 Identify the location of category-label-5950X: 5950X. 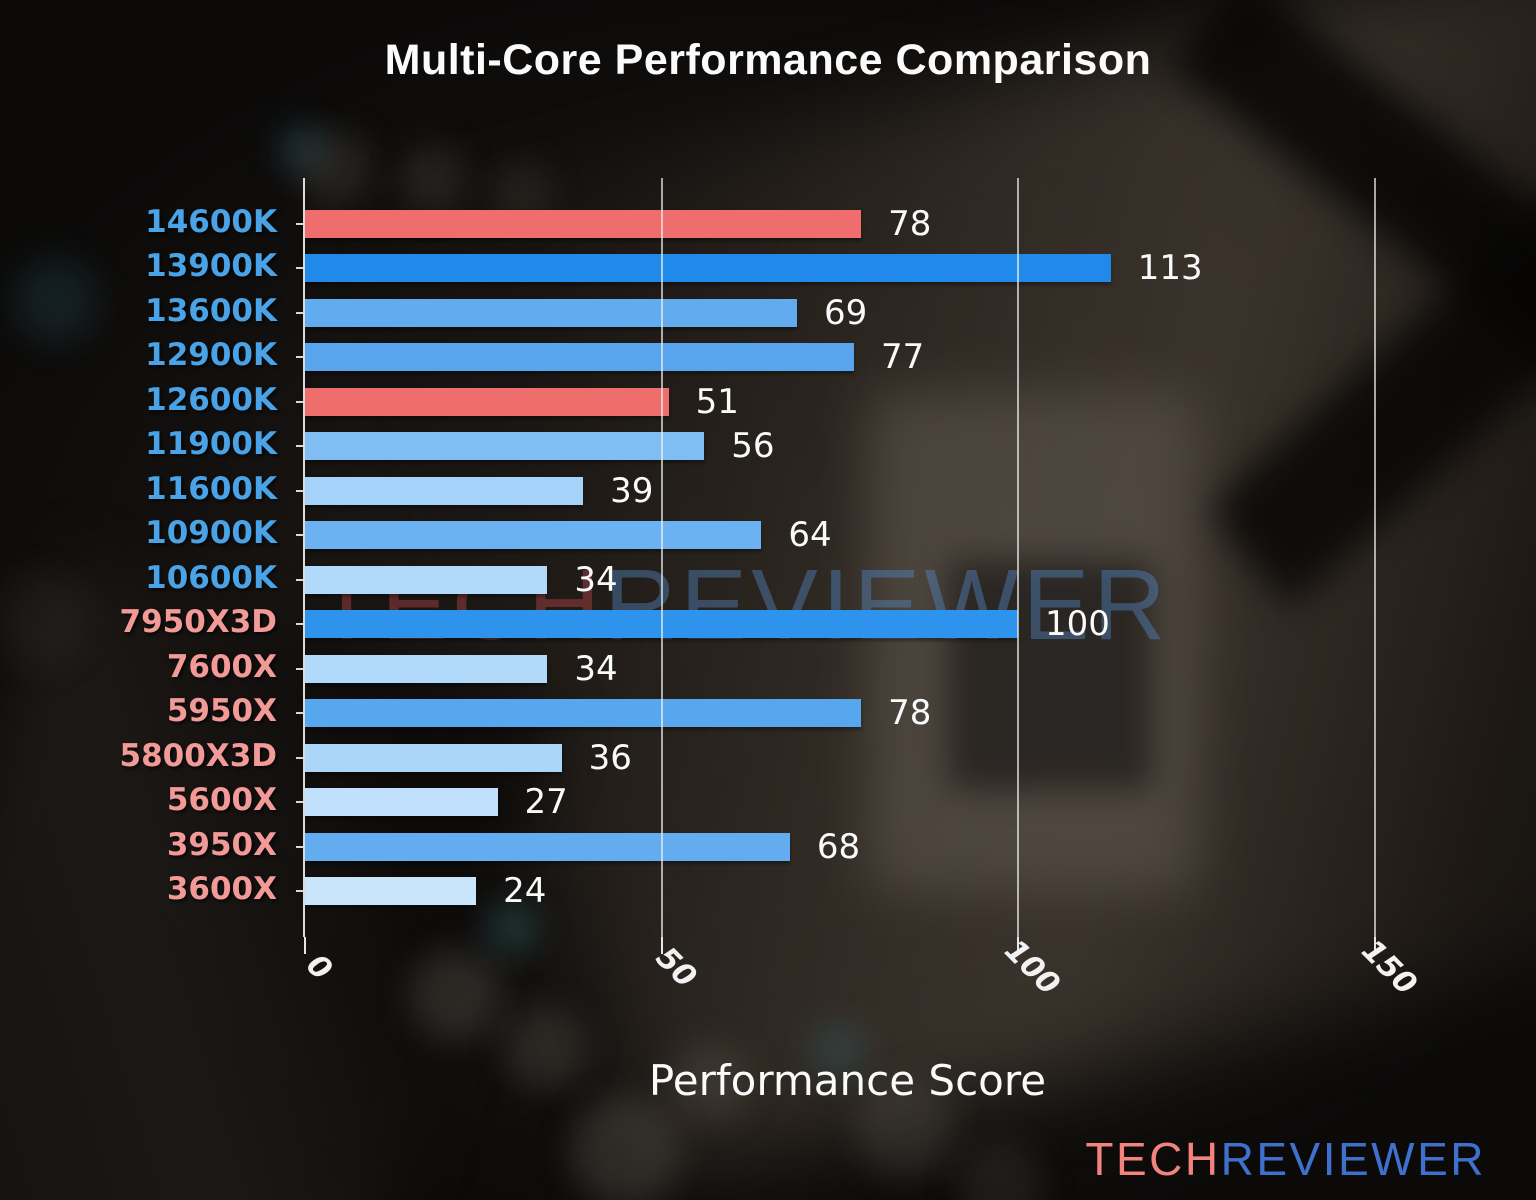
(221, 711).